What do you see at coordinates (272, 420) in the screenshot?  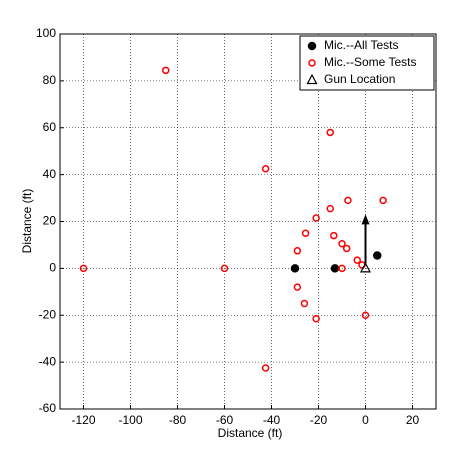 I see `x-tick-label: -40` at bounding box center [272, 420].